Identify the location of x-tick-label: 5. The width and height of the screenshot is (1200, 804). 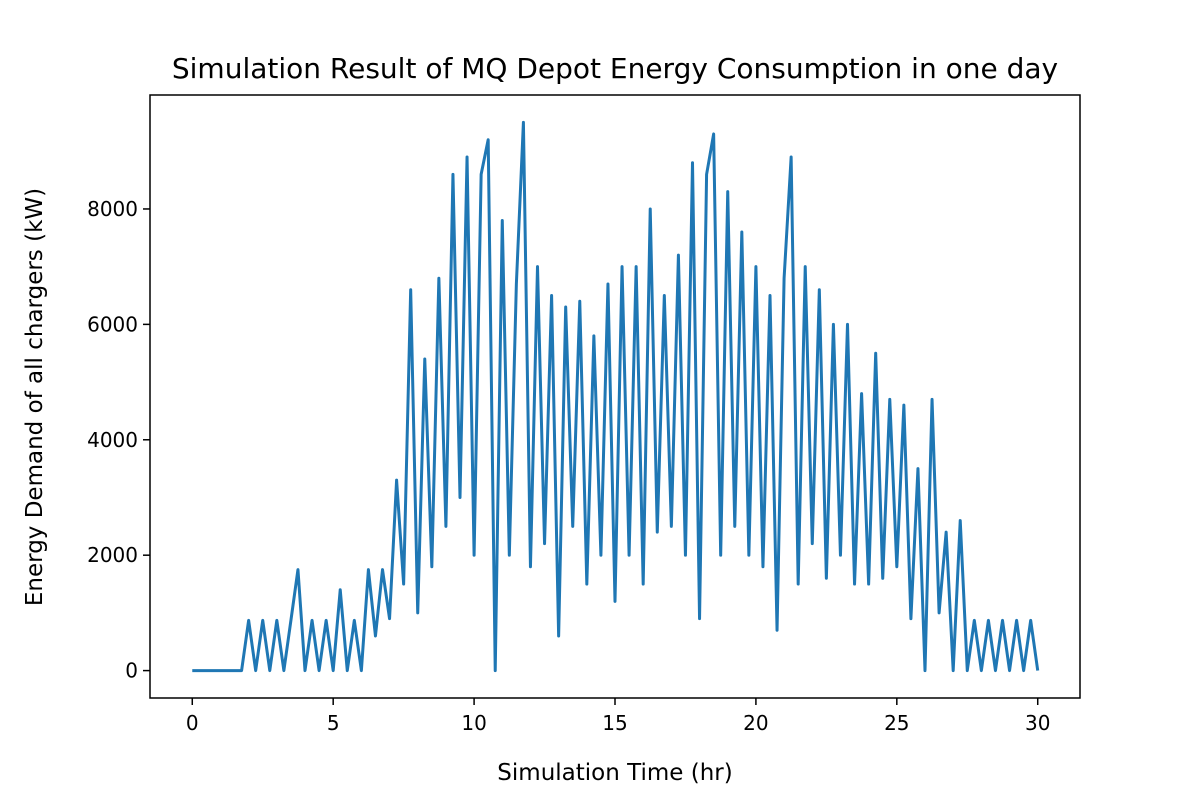
(333, 723).